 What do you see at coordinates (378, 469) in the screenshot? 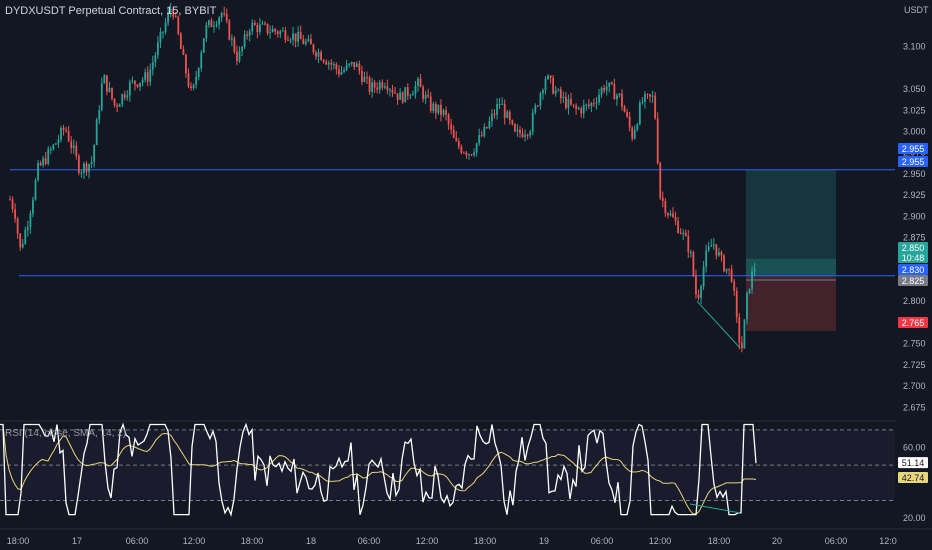
I see `rsi-line` at bounding box center [378, 469].